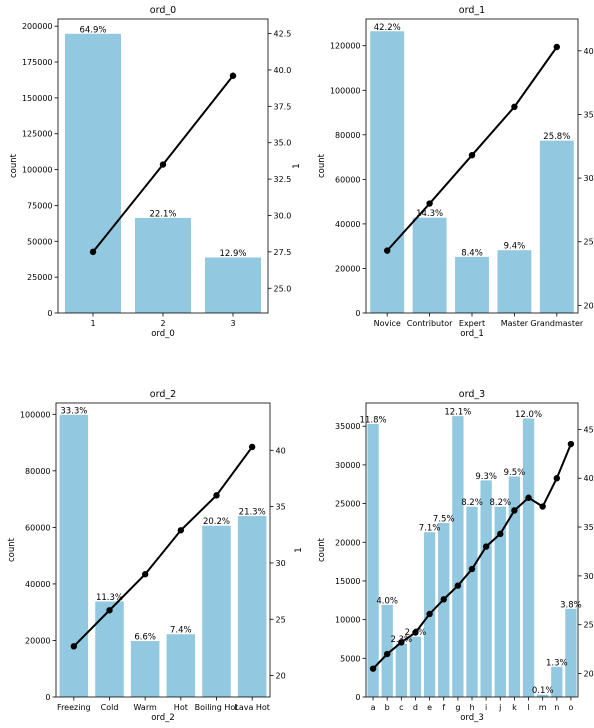 The height and width of the screenshot is (728, 594). Describe the element at coordinates (556, 707) in the screenshot. I see `x-tick-label: n` at that location.